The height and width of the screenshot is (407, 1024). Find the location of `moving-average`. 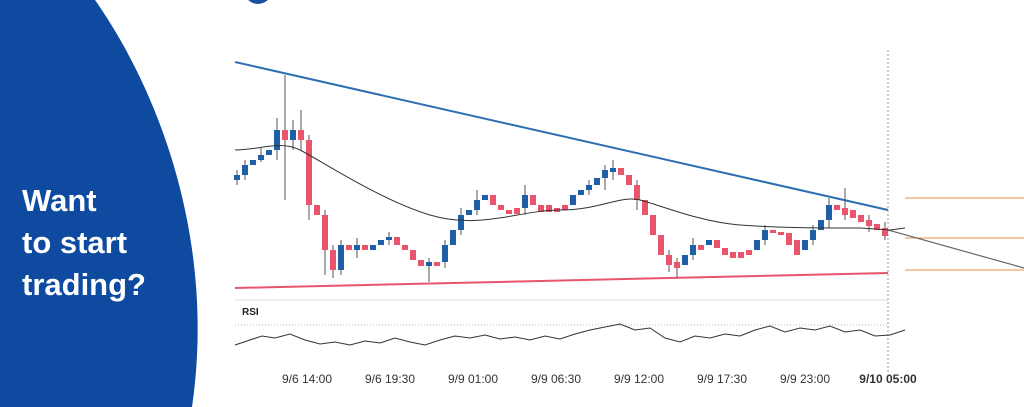

moving-average is located at coordinates (570, 188).